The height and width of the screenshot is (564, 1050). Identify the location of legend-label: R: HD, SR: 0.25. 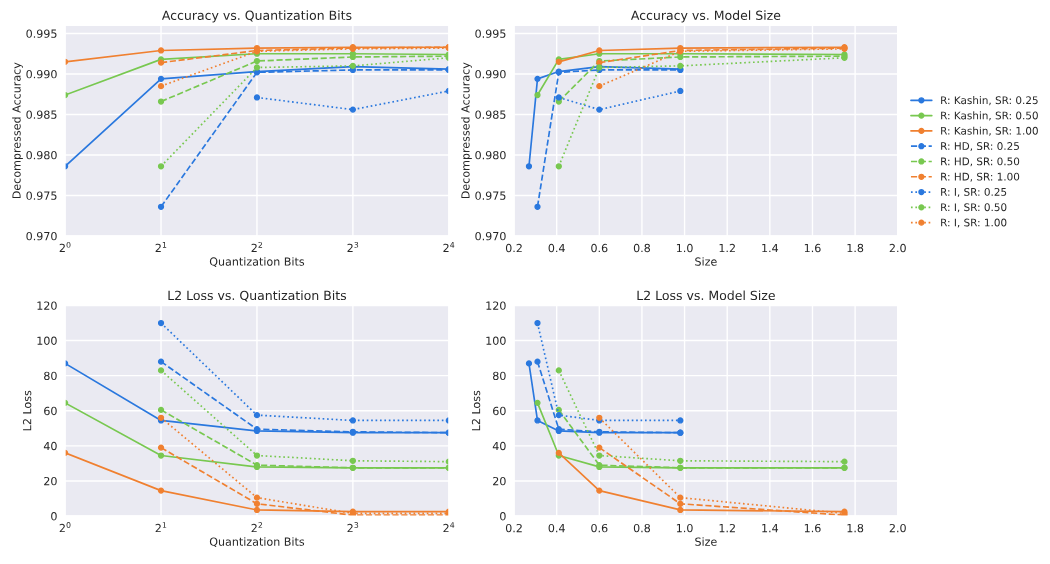
(980, 147).